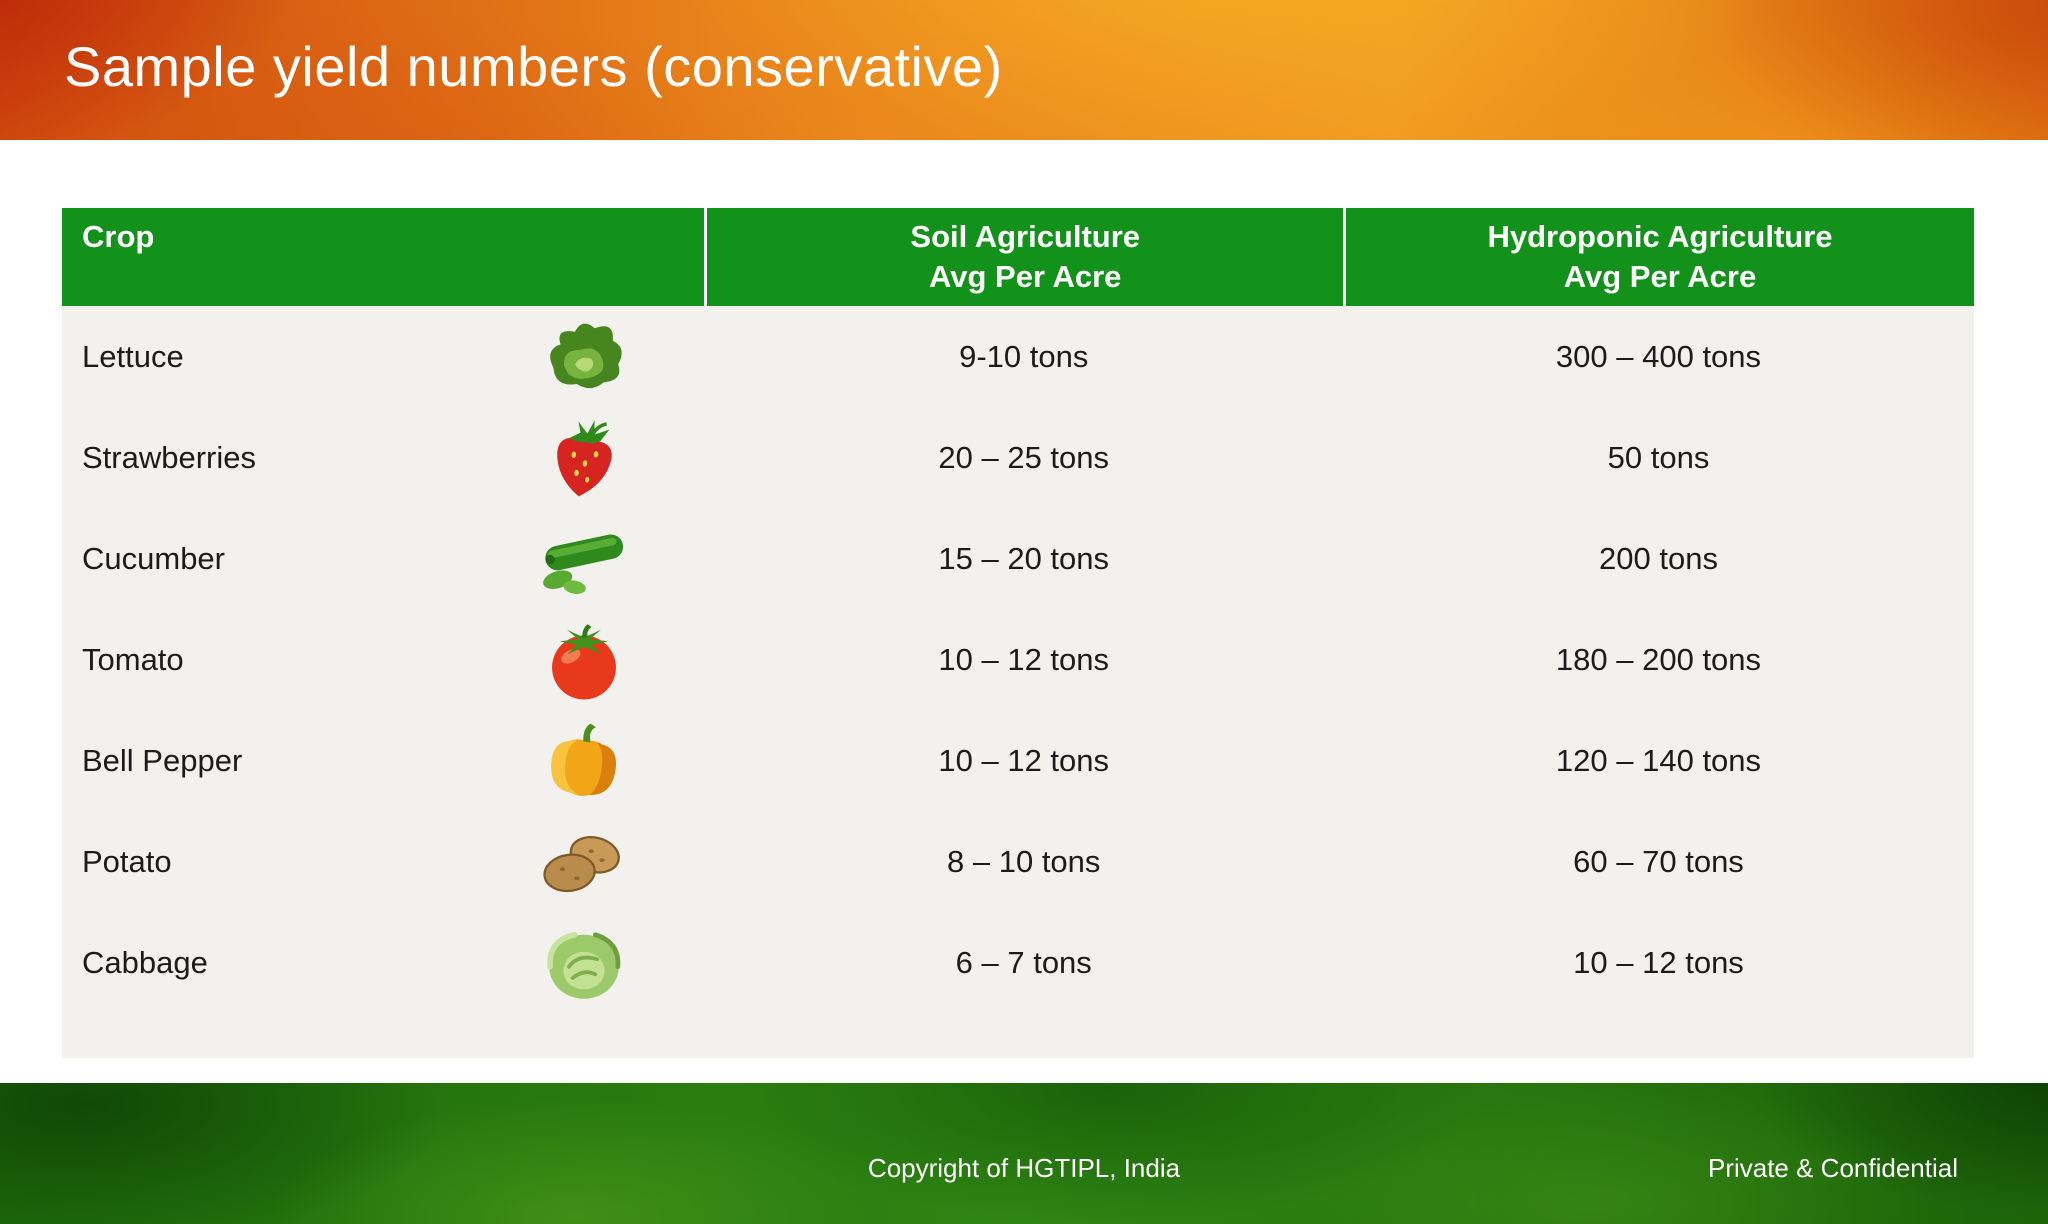 This screenshot has width=2048, height=1224. What do you see at coordinates (383, 962) in the screenshot?
I see `crop-cell: Cabbage` at bounding box center [383, 962].